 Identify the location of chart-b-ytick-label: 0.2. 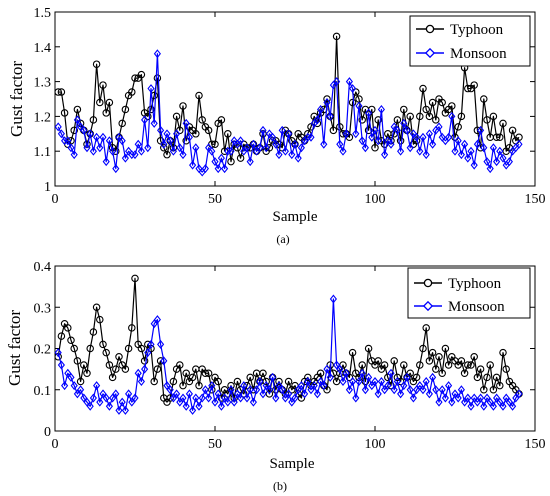
(43, 350).